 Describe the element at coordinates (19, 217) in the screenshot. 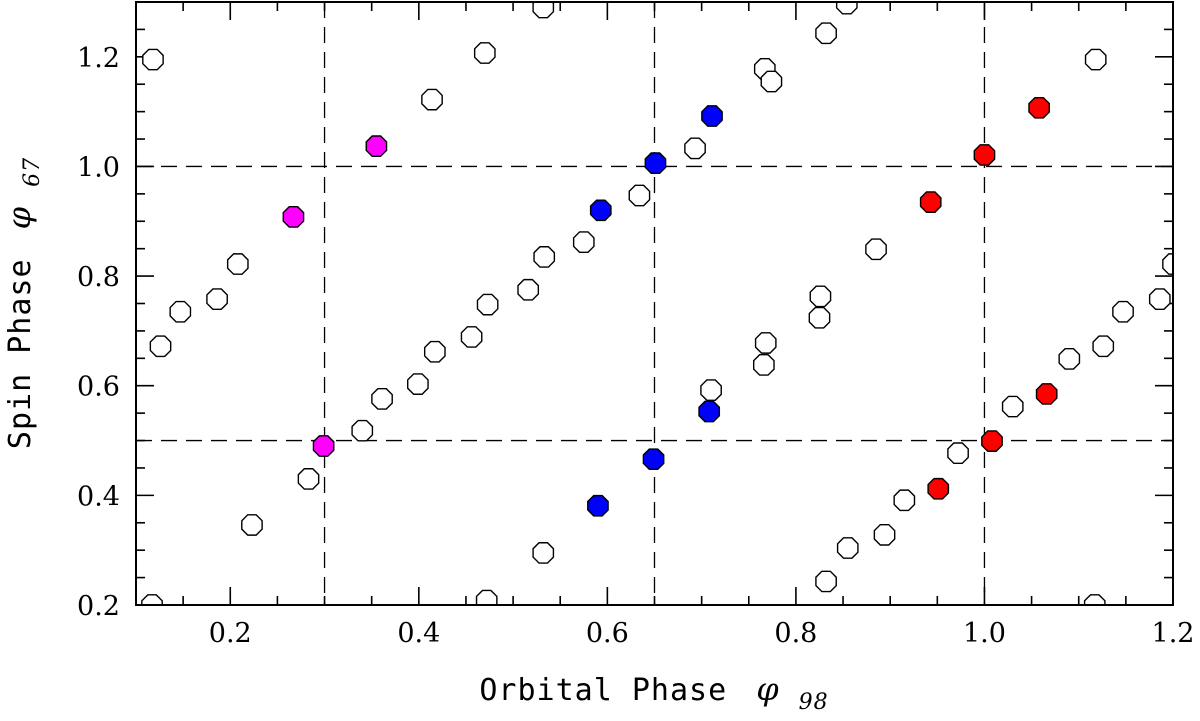

I see `y-axis-symbol: φ` at that location.